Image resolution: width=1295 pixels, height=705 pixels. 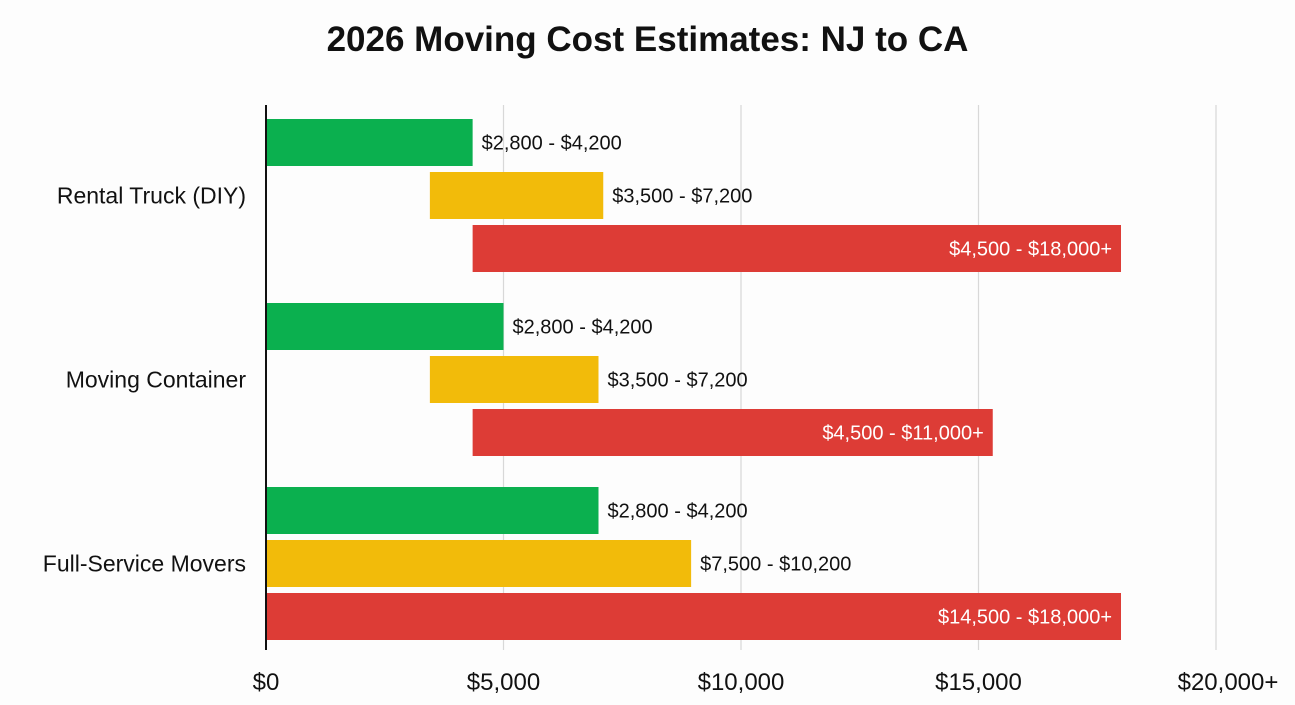 I want to click on x-tick-label: $20,000+, so click(x=1228, y=682).